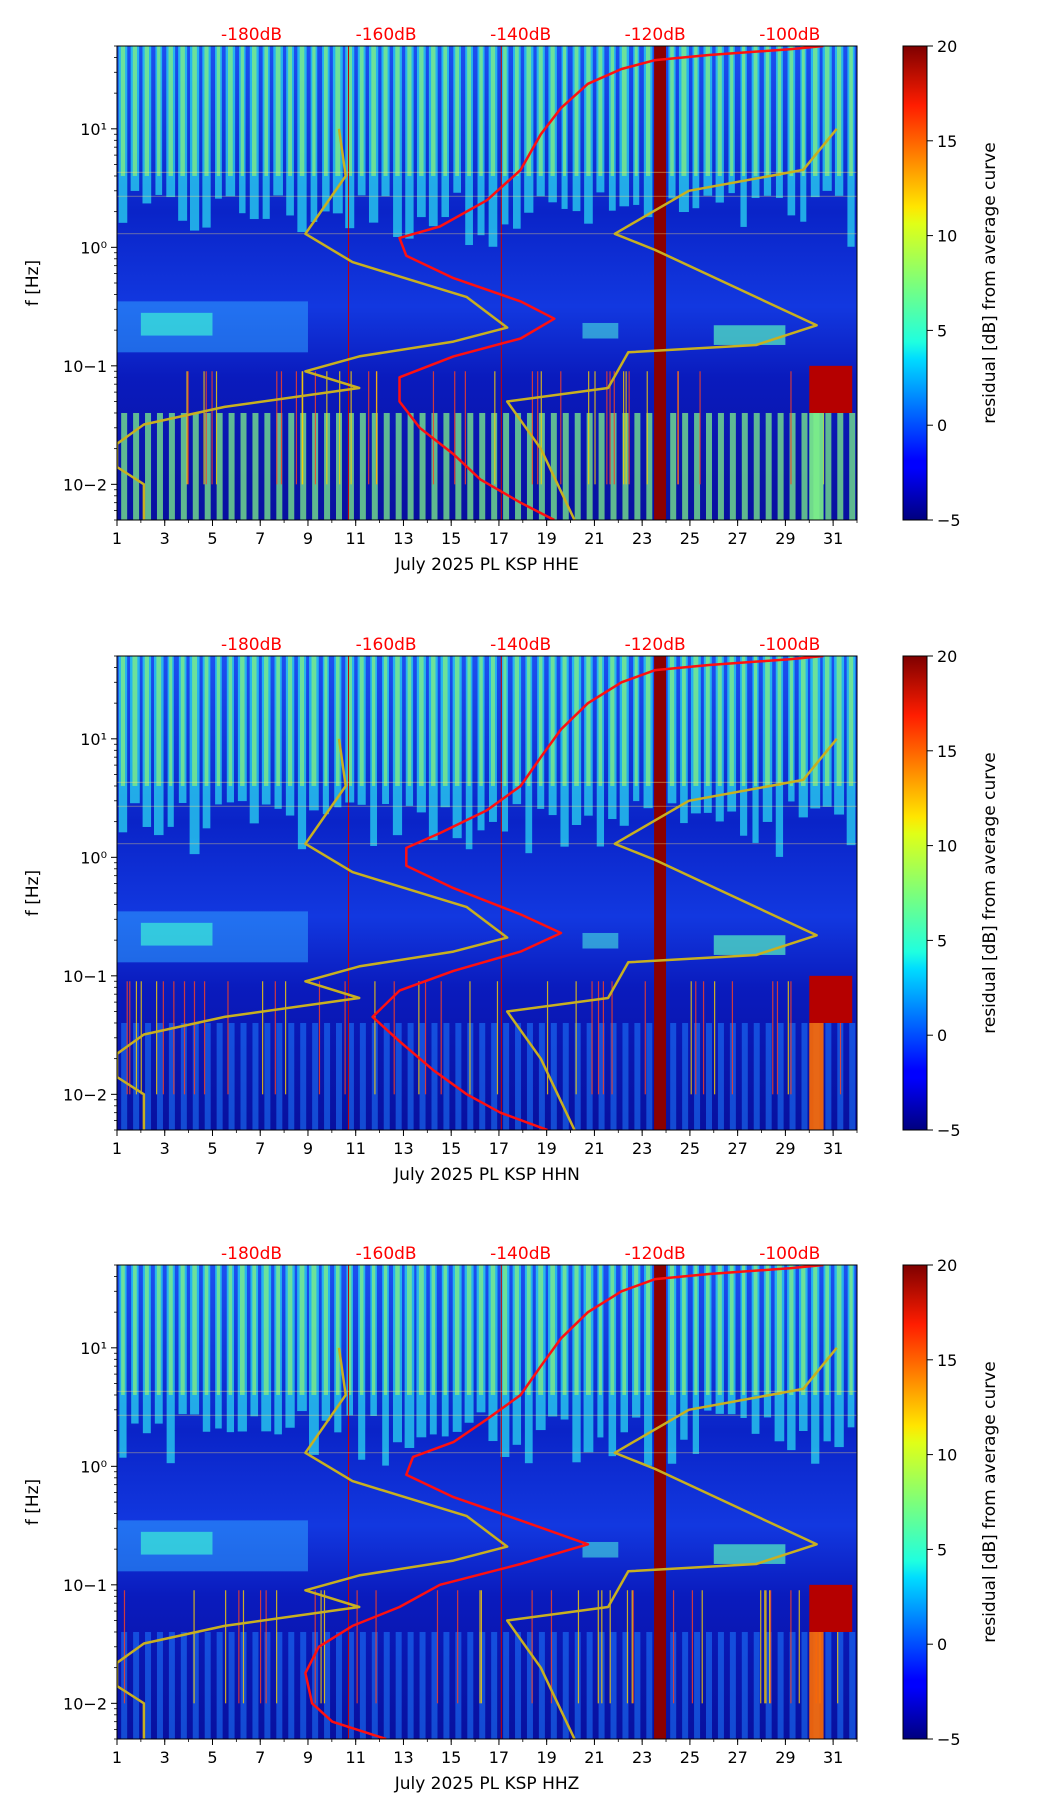 The image size is (1052, 1806). I want to click on average-psd-curve, so click(597, 893).